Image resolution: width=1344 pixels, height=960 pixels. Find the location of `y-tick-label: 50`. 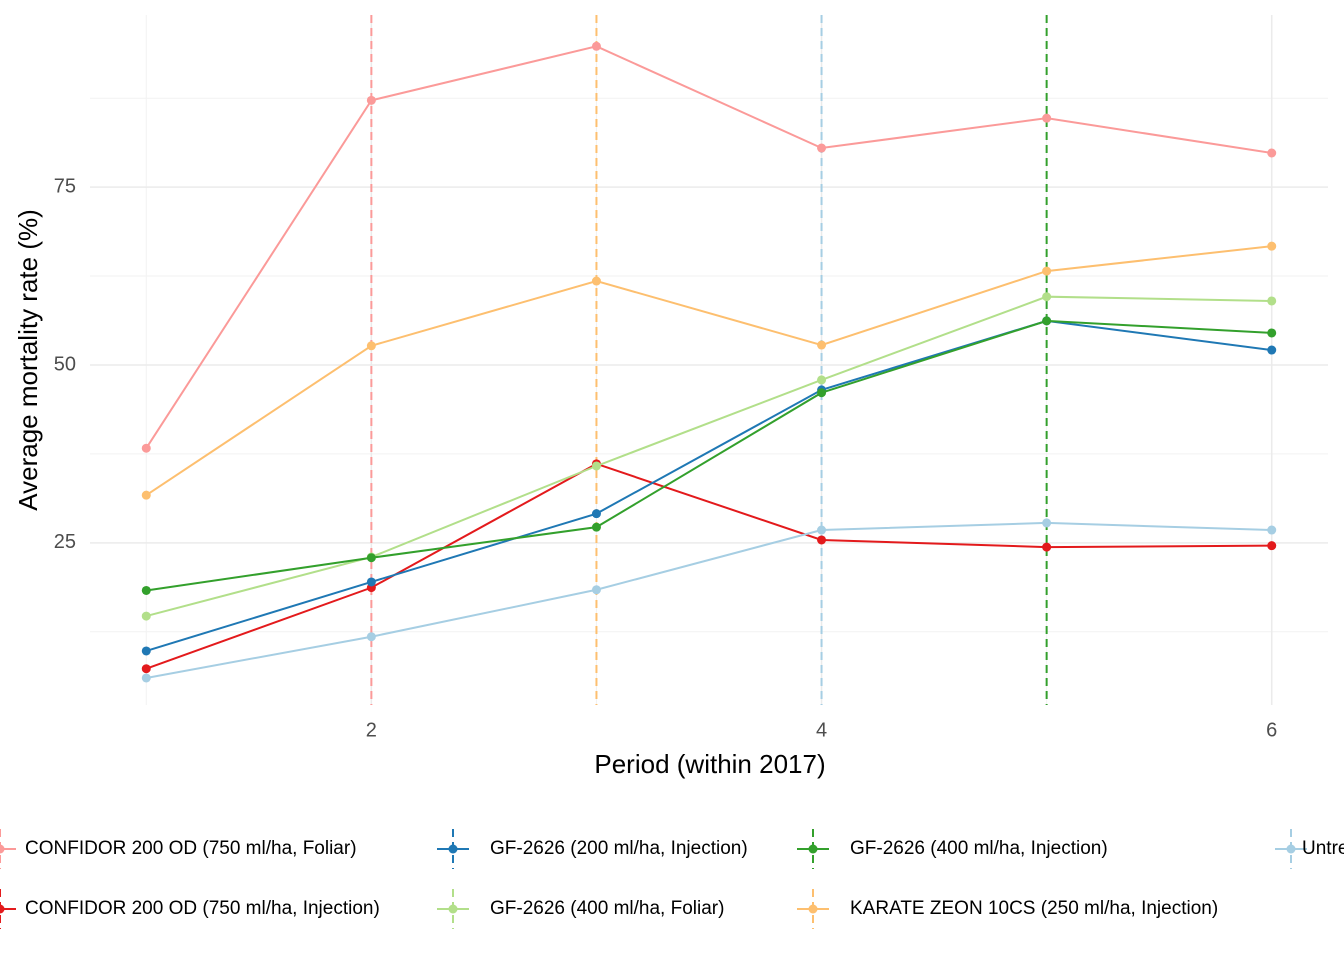

y-tick-label: 50 is located at coordinates (65, 364).